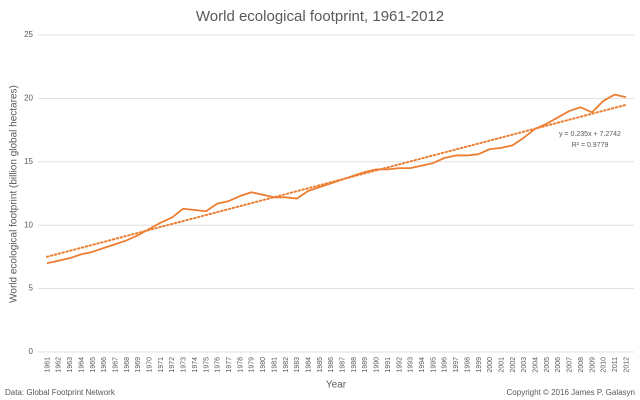 This screenshot has height=400, width=640. What do you see at coordinates (206, 365) in the screenshot?
I see `x-tick-label: 1975` at bounding box center [206, 365].